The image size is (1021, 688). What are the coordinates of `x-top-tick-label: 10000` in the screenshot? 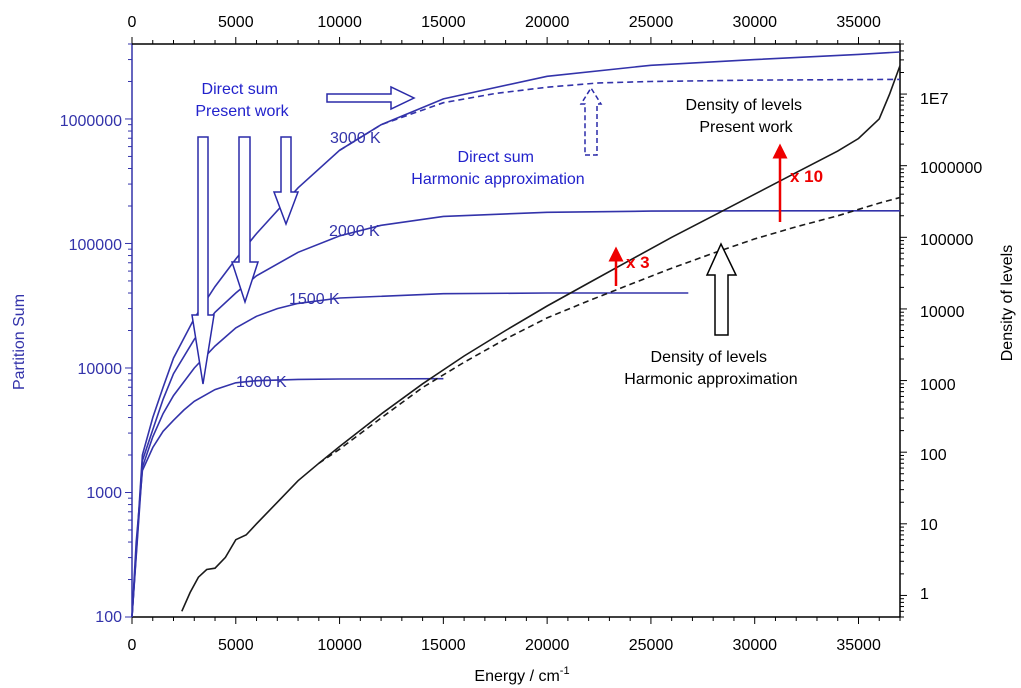 It's located at (339, 22).